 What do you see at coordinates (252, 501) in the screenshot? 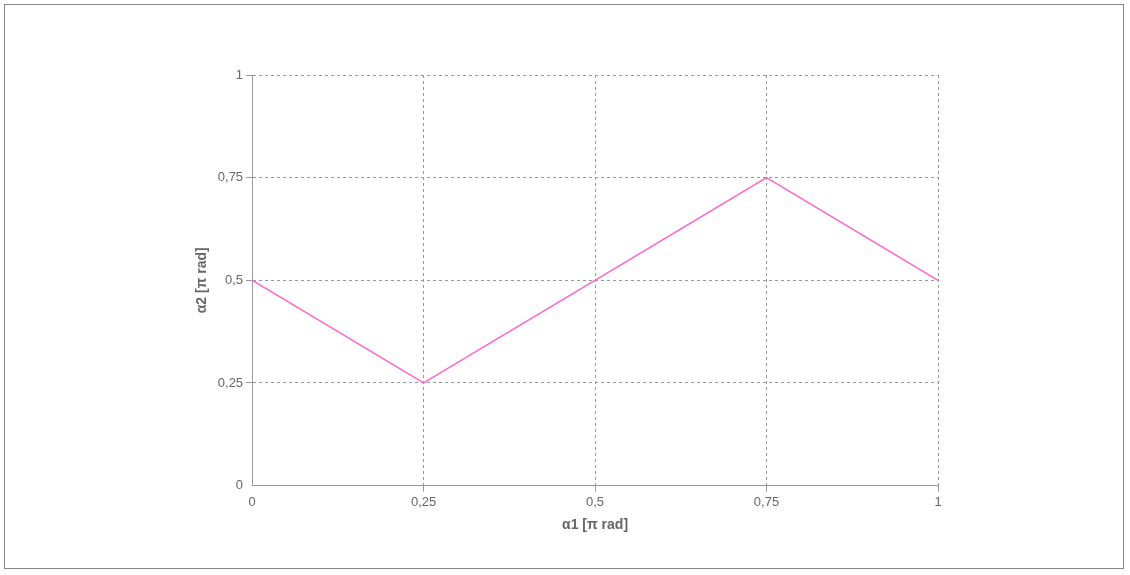
I see `x-tick-label: 0` at bounding box center [252, 501].